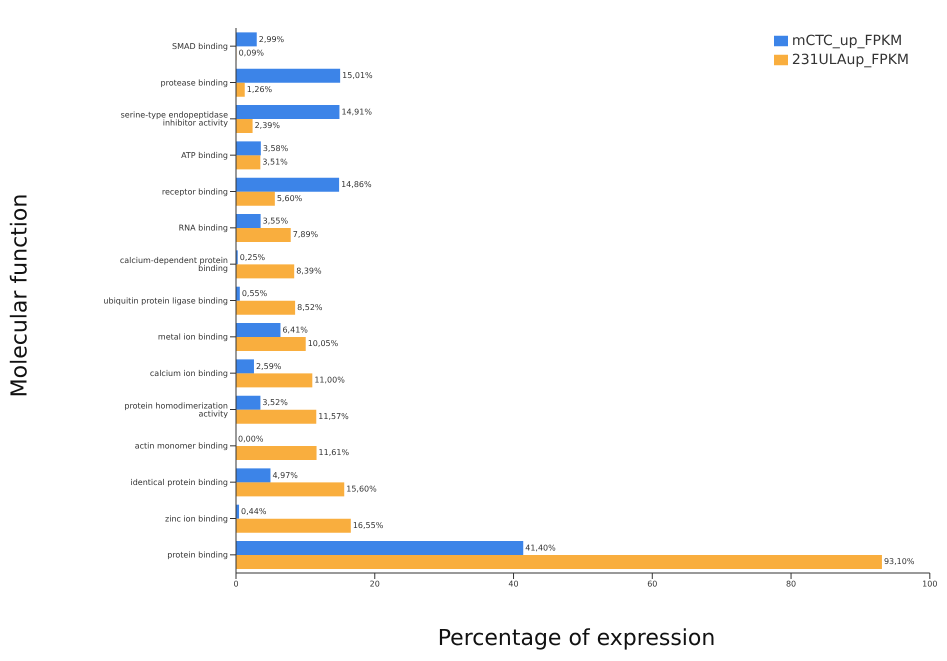  I want to click on data-label: 16,55%, so click(368, 525).